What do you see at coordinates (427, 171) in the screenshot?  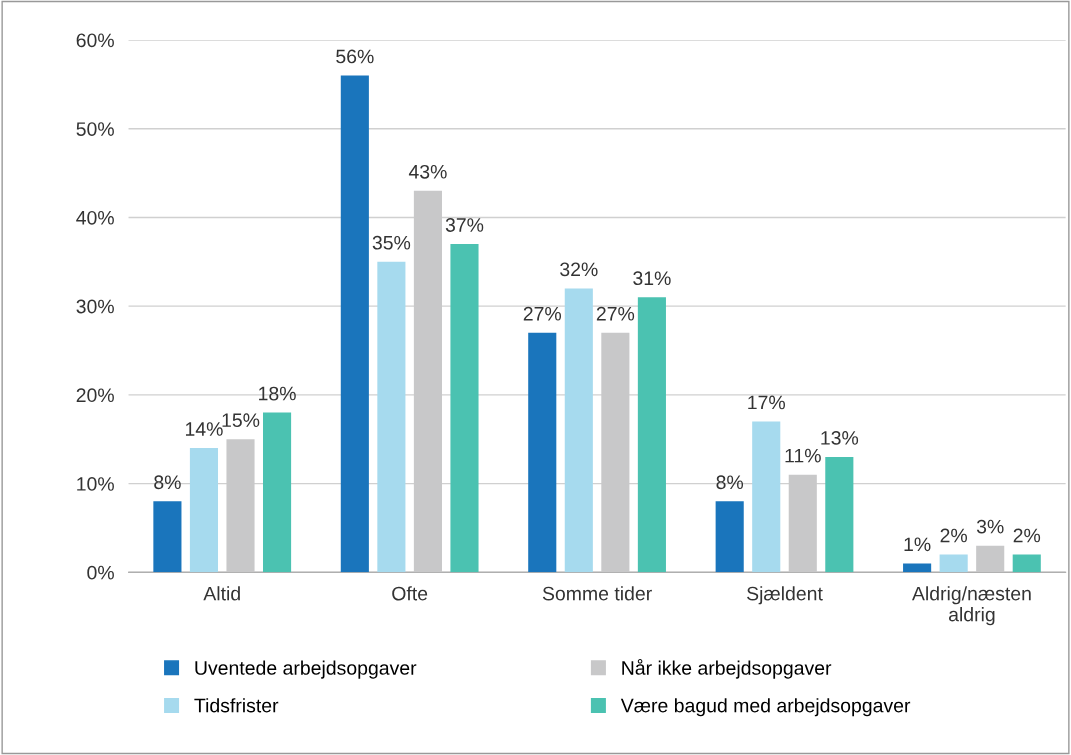 I see `data-label: 43%` at bounding box center [427, 171].